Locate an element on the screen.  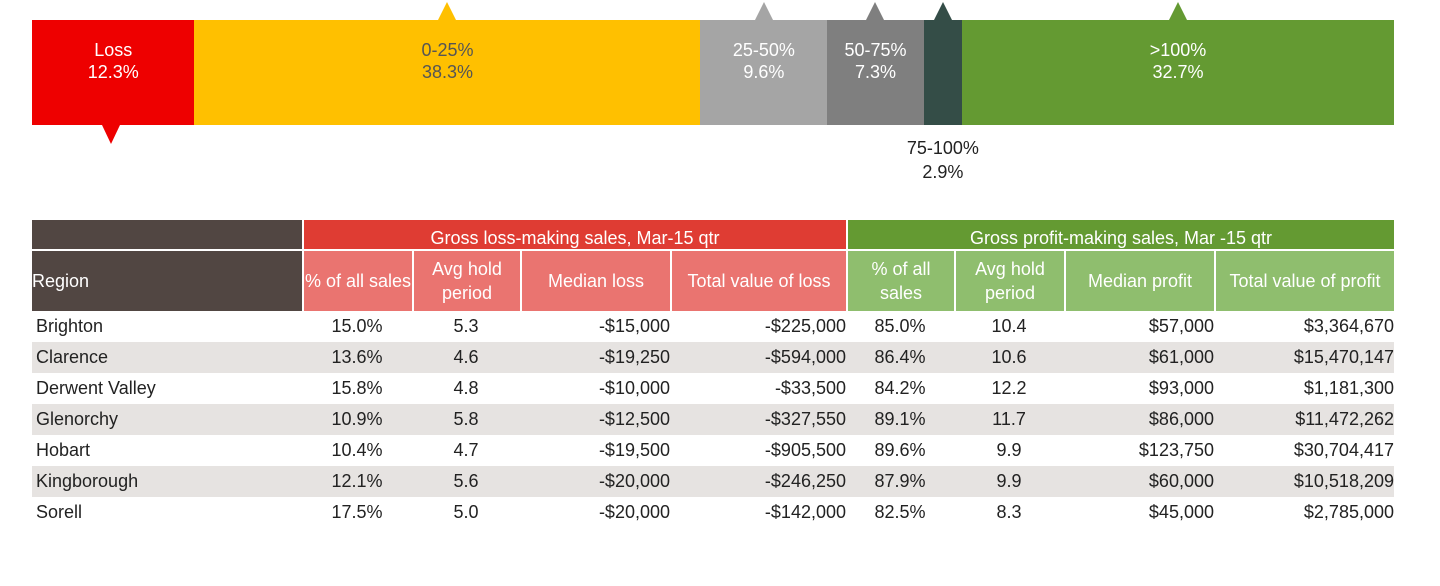
cell-loss-pct: 13.6% is located at coordinates (357, 357).